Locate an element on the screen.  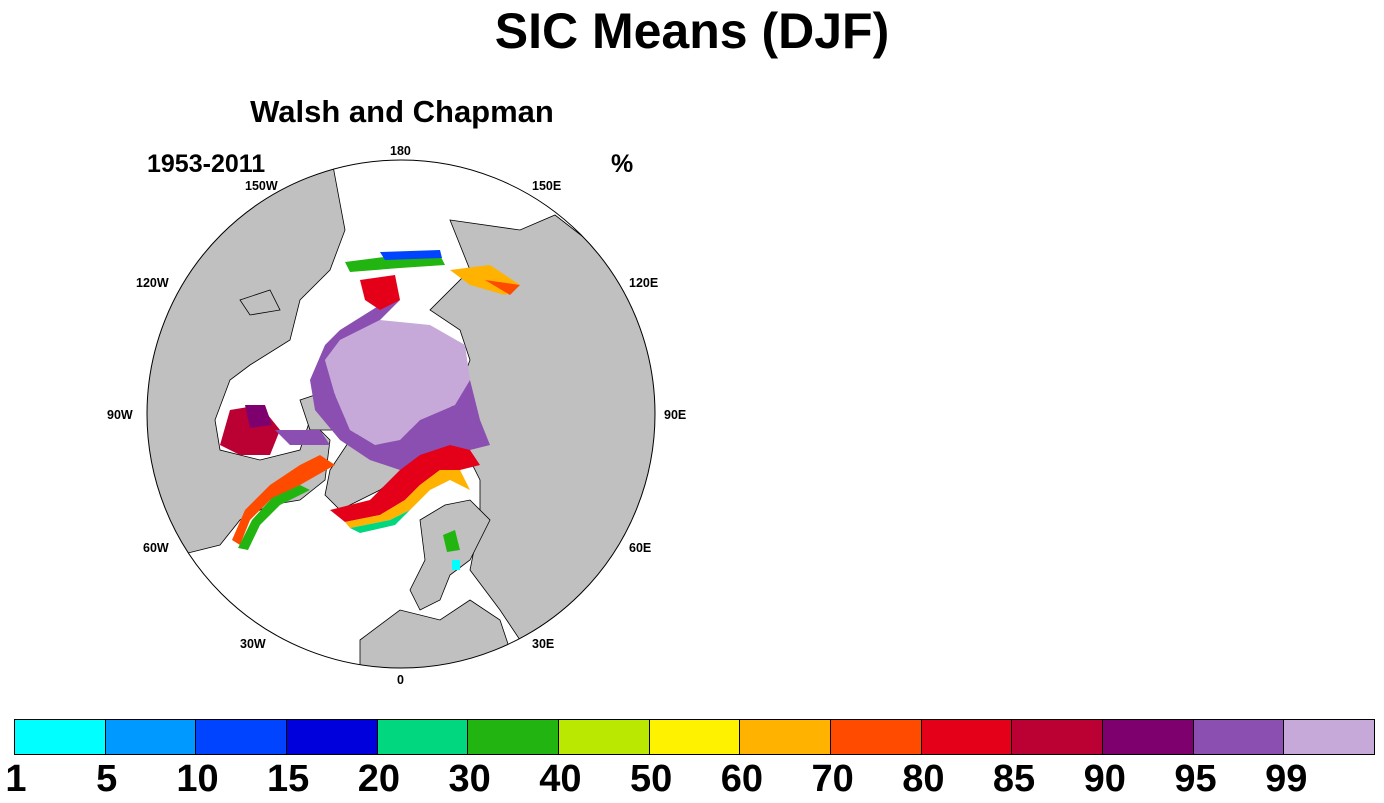
colorbar-label: 80 is located at coordinates (923, 779).